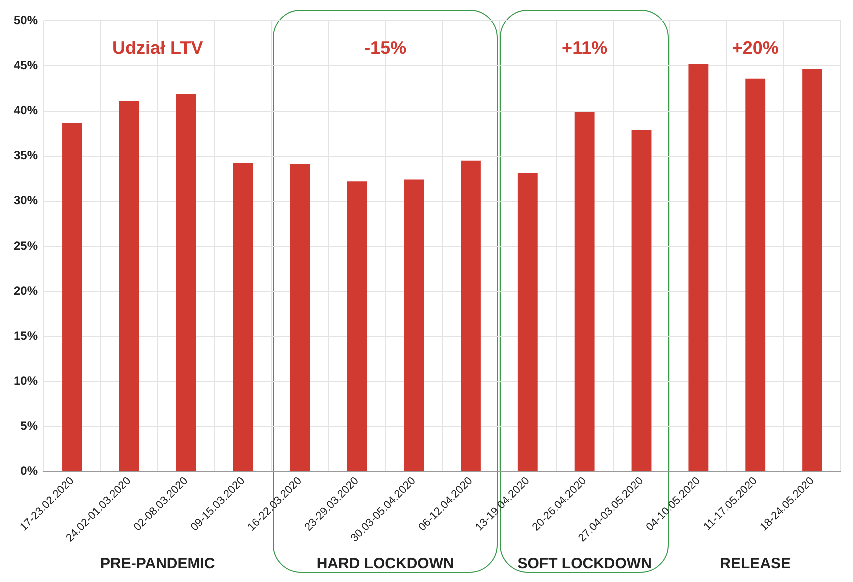 This screenshot has height=582, width=853. Describe the element at coordinates (29, 471) in the screenshot. I see `y-tick-label: 0%` at that location.